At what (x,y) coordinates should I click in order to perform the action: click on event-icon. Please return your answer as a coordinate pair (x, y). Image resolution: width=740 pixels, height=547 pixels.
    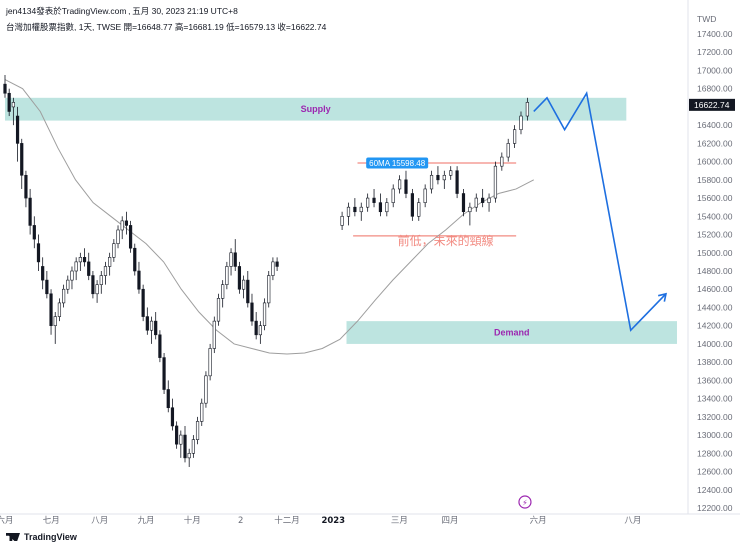
    Looking at the image, I should click on (525, 502).